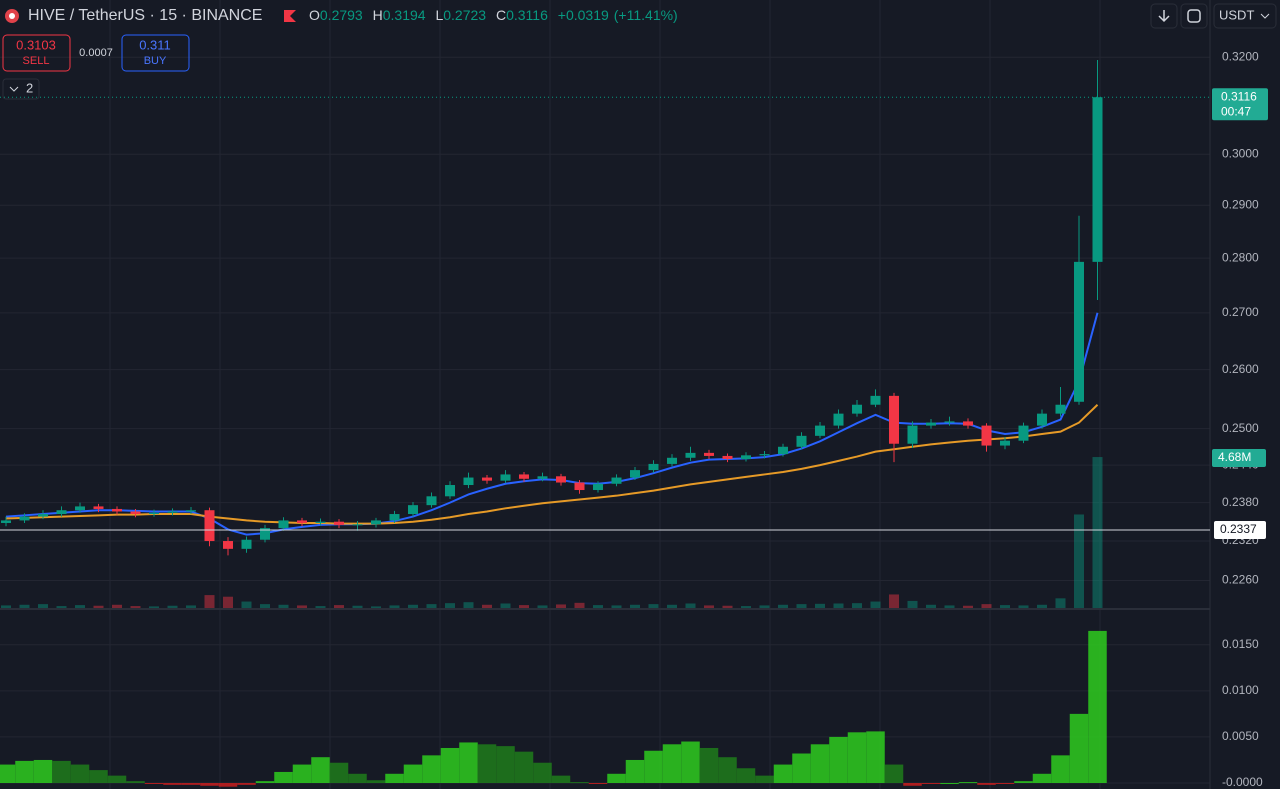  What do you see at coordinates (439, 15) in the screenshot?
I see `ohlc-label: L` at bounding box center [439, 15].